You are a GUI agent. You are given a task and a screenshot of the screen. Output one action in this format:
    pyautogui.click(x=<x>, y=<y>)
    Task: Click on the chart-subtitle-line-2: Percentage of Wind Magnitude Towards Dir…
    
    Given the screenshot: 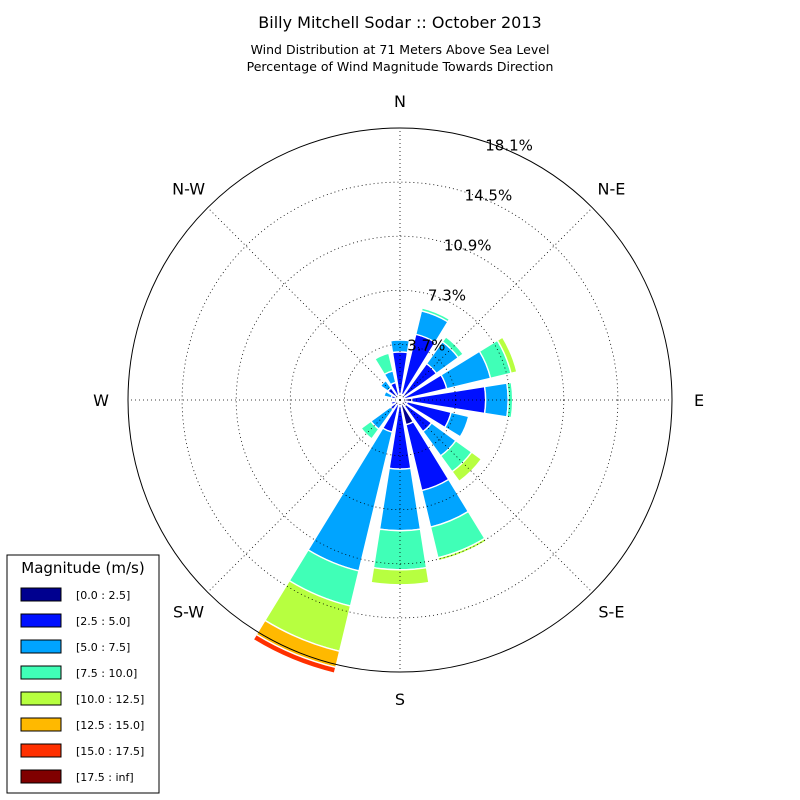 What is the action you would take?
    pyautogui.click(x=400, y=66)
    